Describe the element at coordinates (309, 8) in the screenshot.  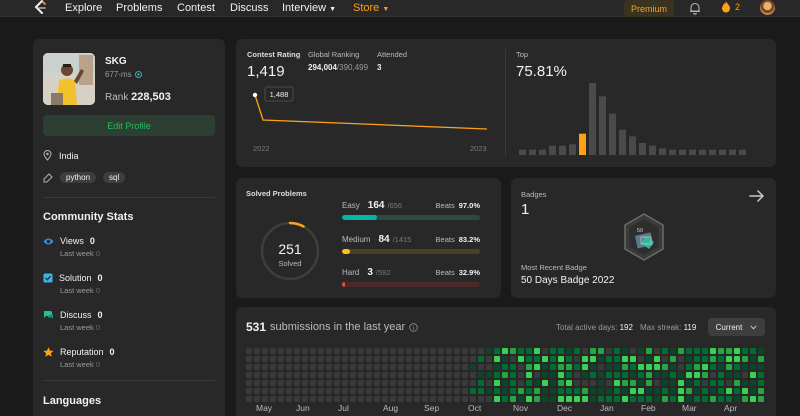
I see `nav-interview: Interview ▼` at that location.